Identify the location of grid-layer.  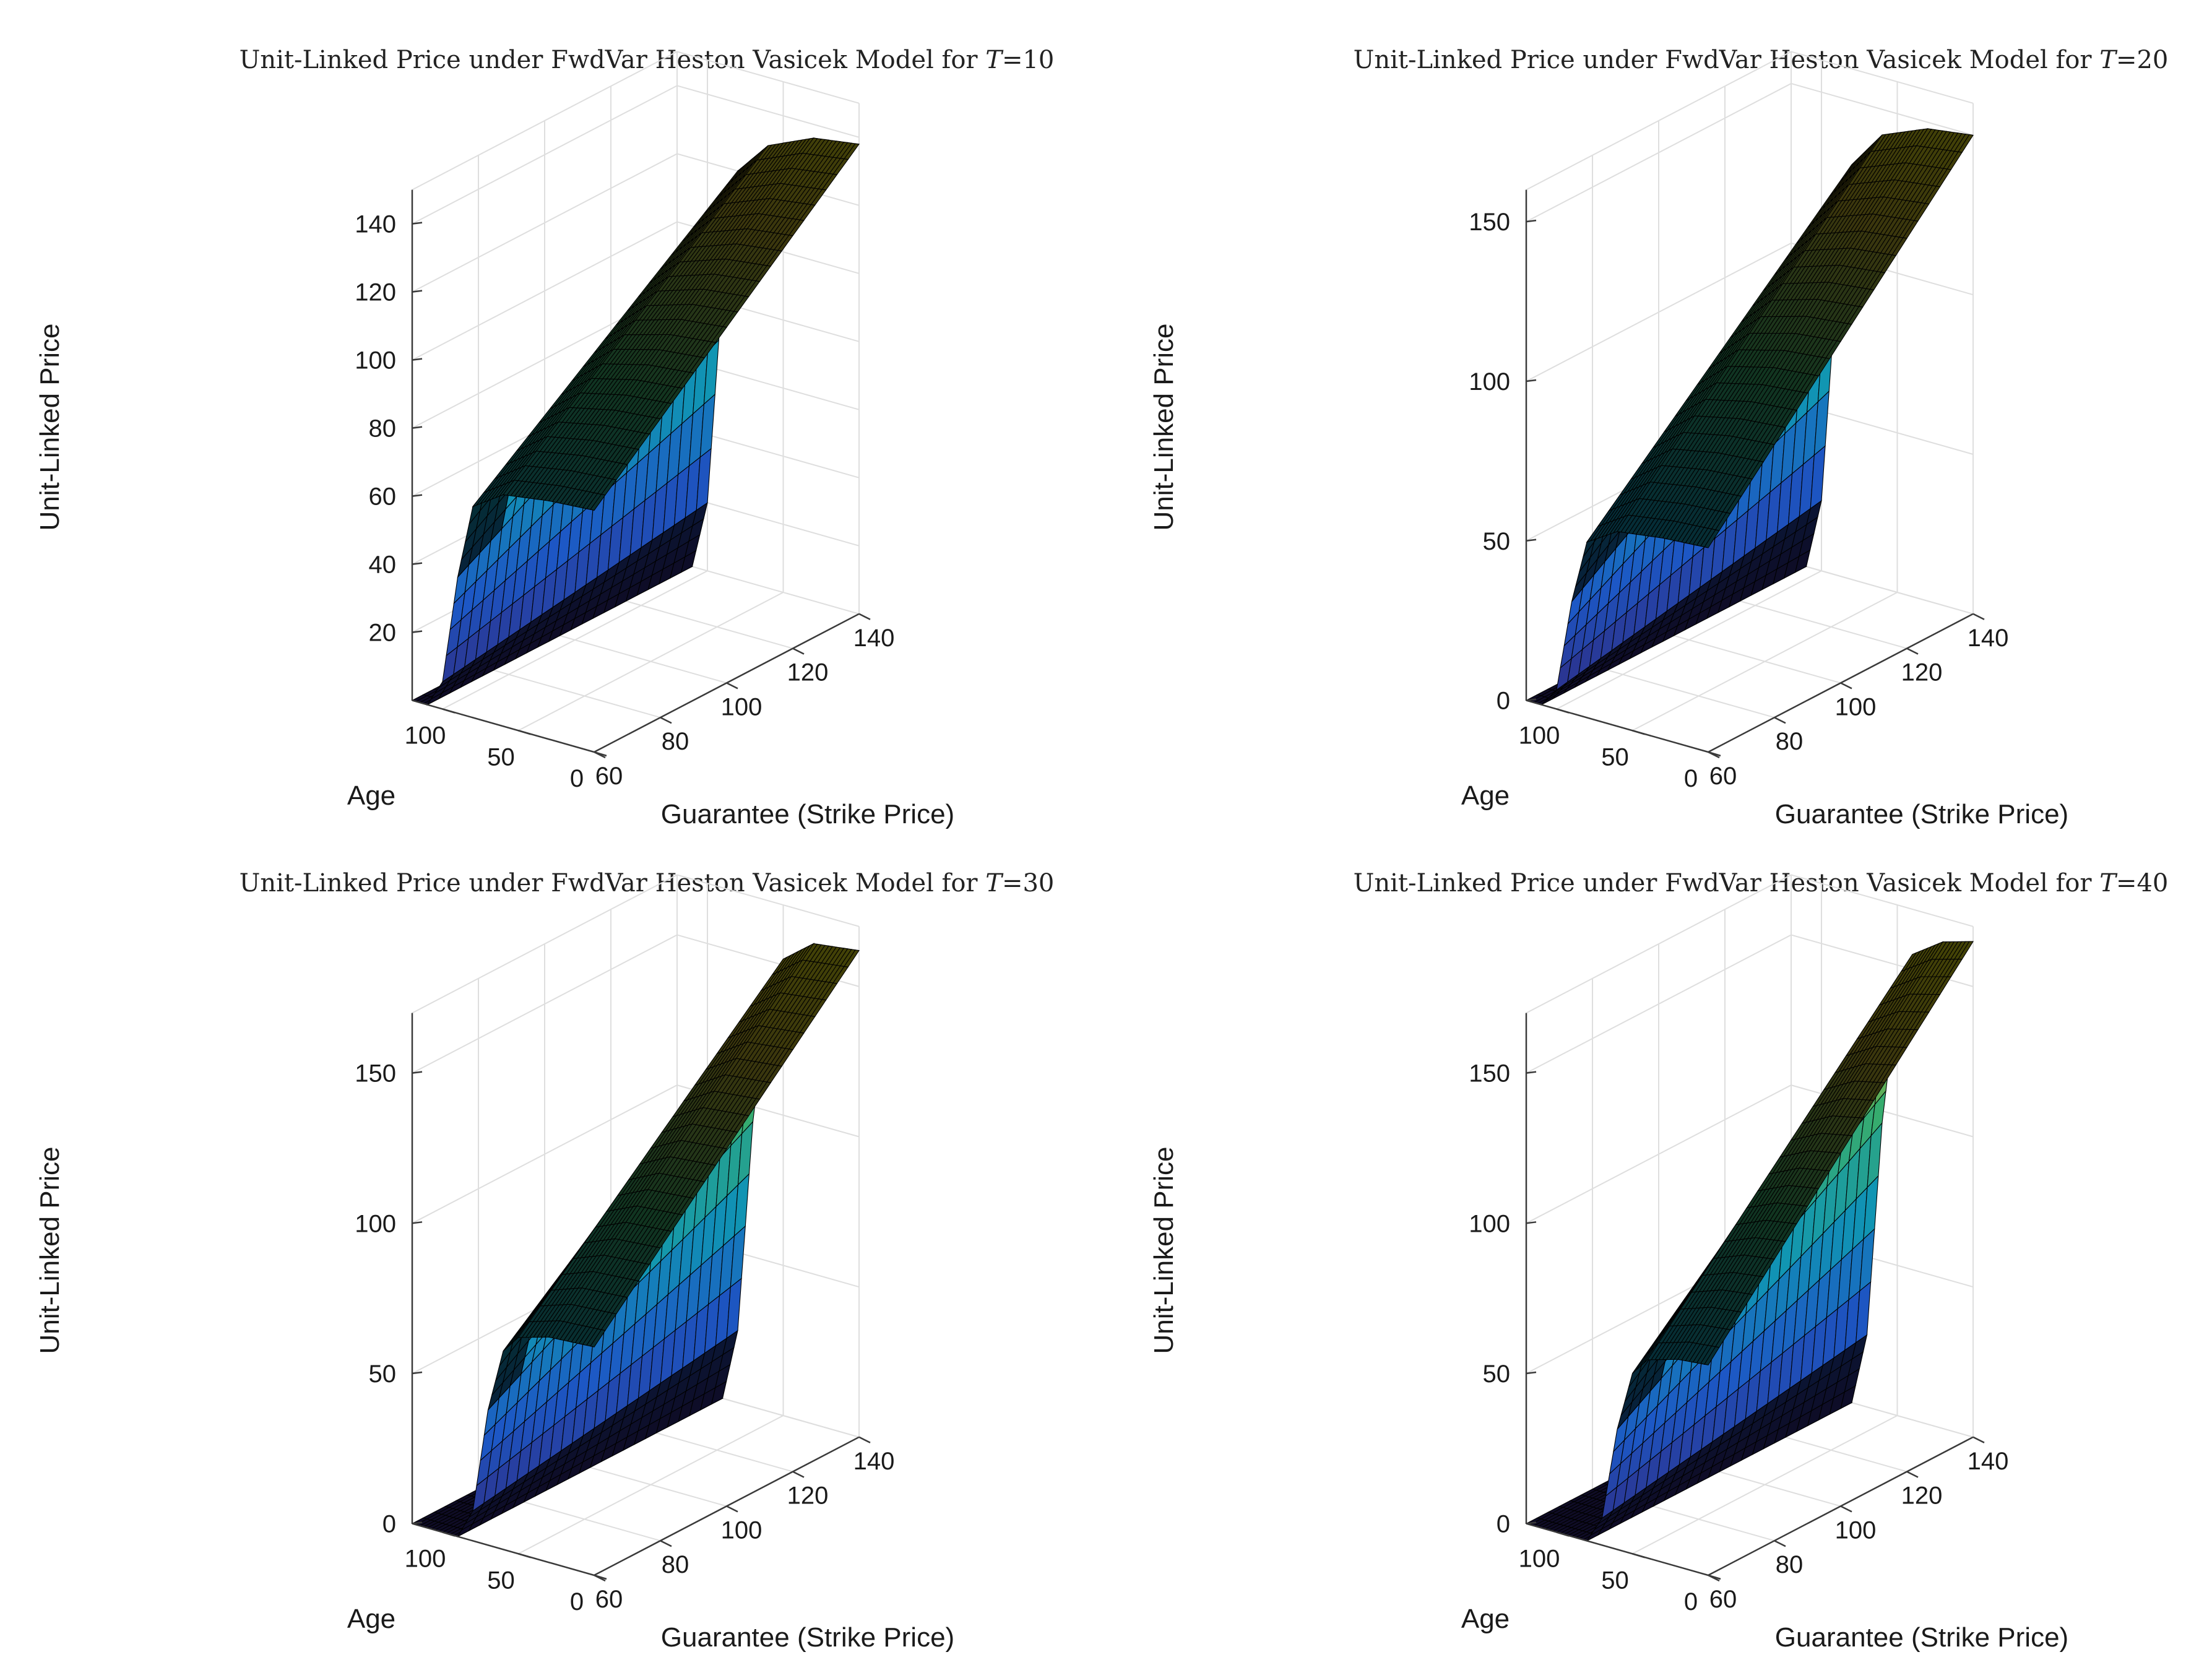
(1750, 402).